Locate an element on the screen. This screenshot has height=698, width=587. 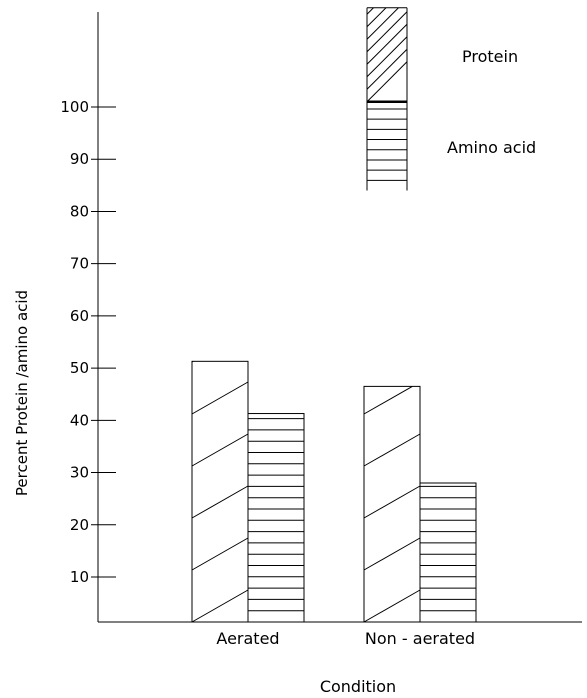
legend: Protein Amino acid is located at coordinates (451, 99).